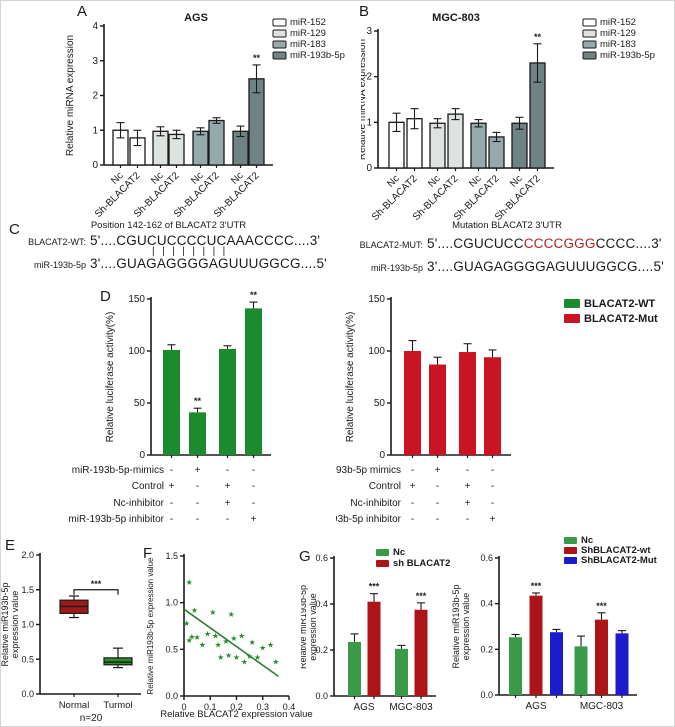 This screenshot has height=727, width=675. Describe the element at coordinates (95, 26) in the screenshot. I see `svg-text: 4` at that location.